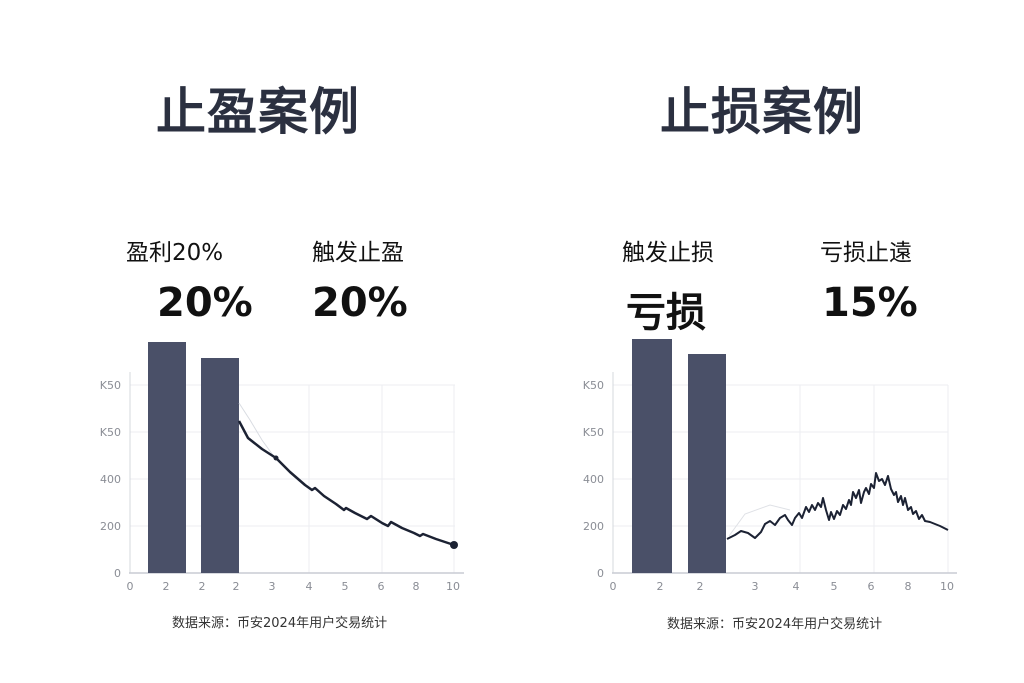 This screenshot has width=1024, height=683. Describe the element at coordinates (454, 545) in the screenshot. I see `left-line-end-marker` at that location.